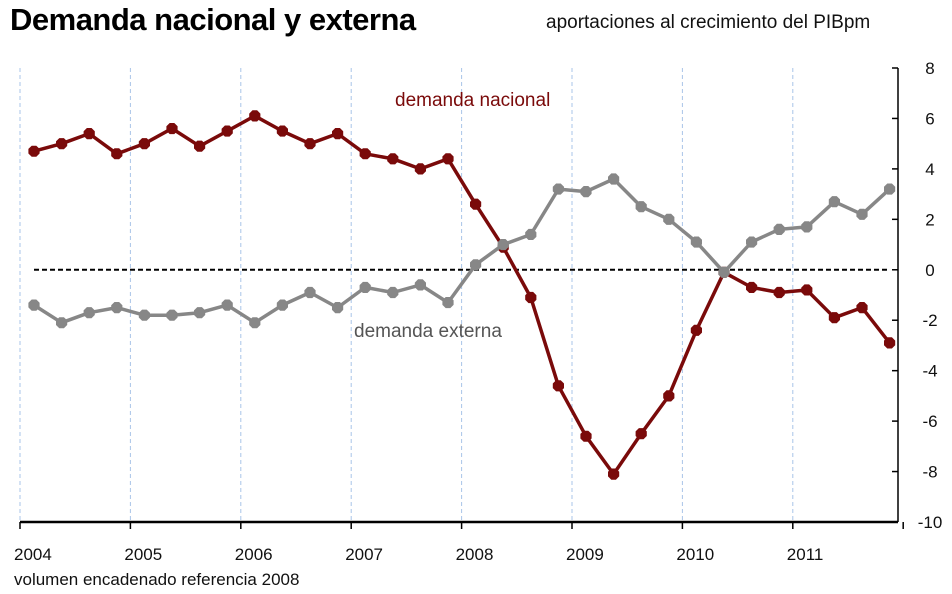 This screenshot has width=952, height=594. What do you see at coordinates (695, 554) in the screenshot?
I see `x-tick-label: 2010` at bounding box center [695, 554].